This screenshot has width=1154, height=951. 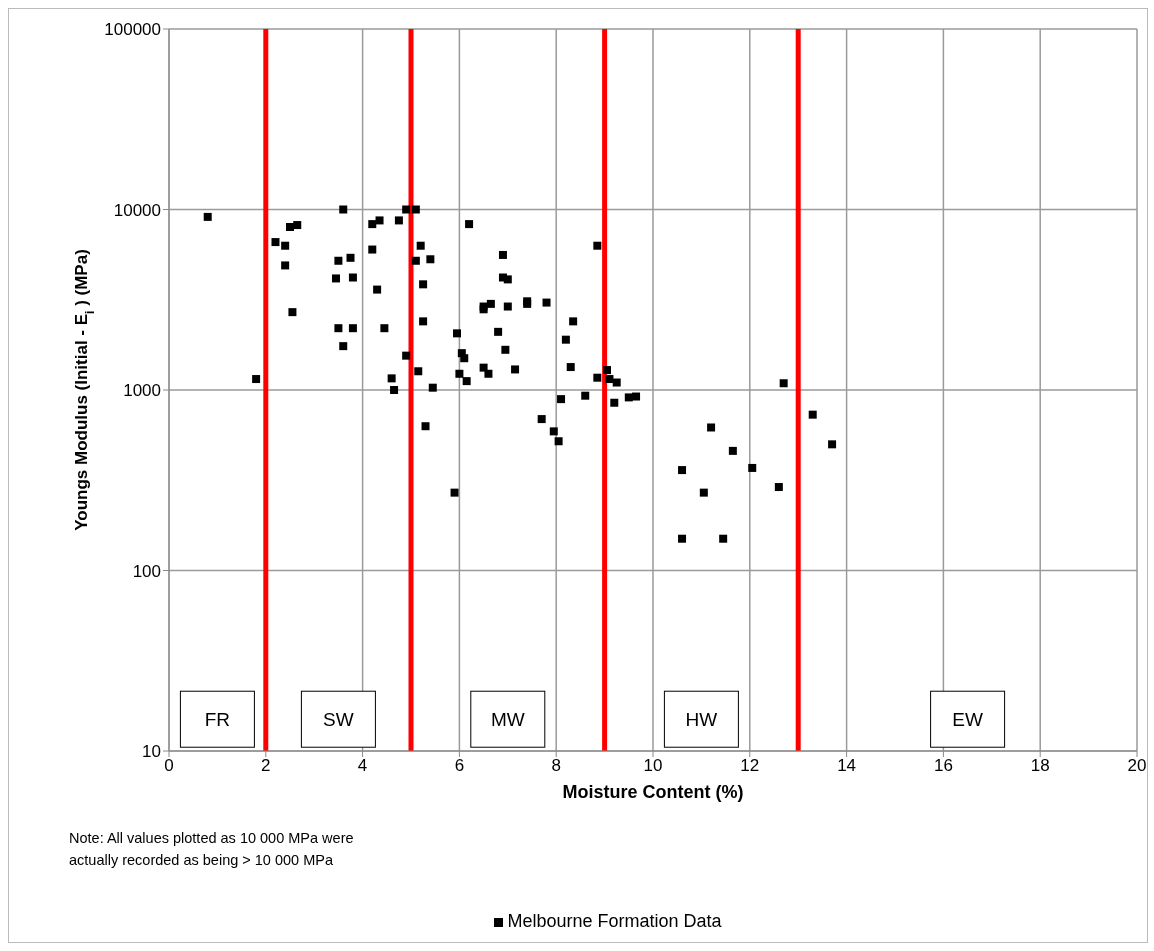 I want to click on y-tick-label: 100000, so click(x=132, y=30).